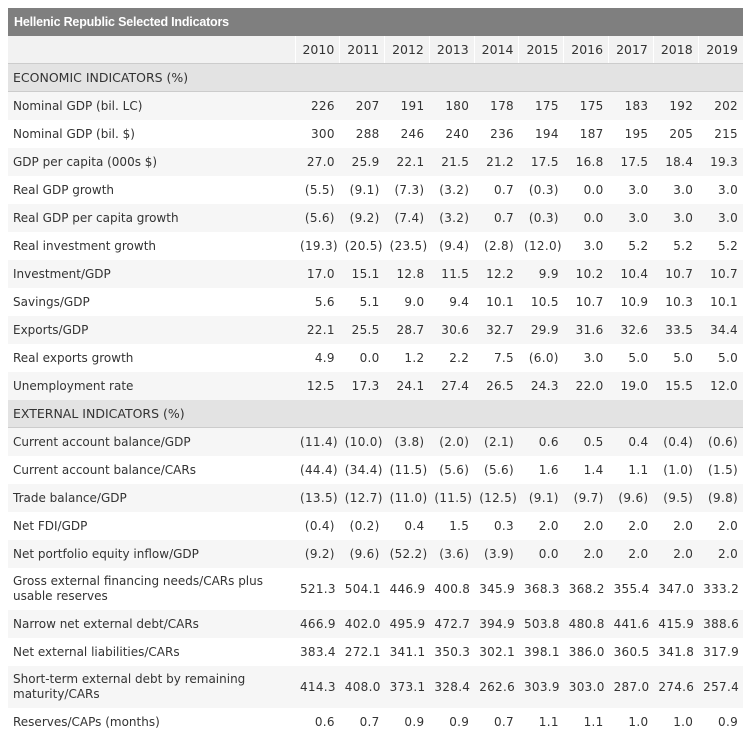 This screenshot has width=751, height=740. What do you see at coordinates (676, 652) in the screenshot?
I see `cell-value: 341.8` at bounding box center [676, 652].